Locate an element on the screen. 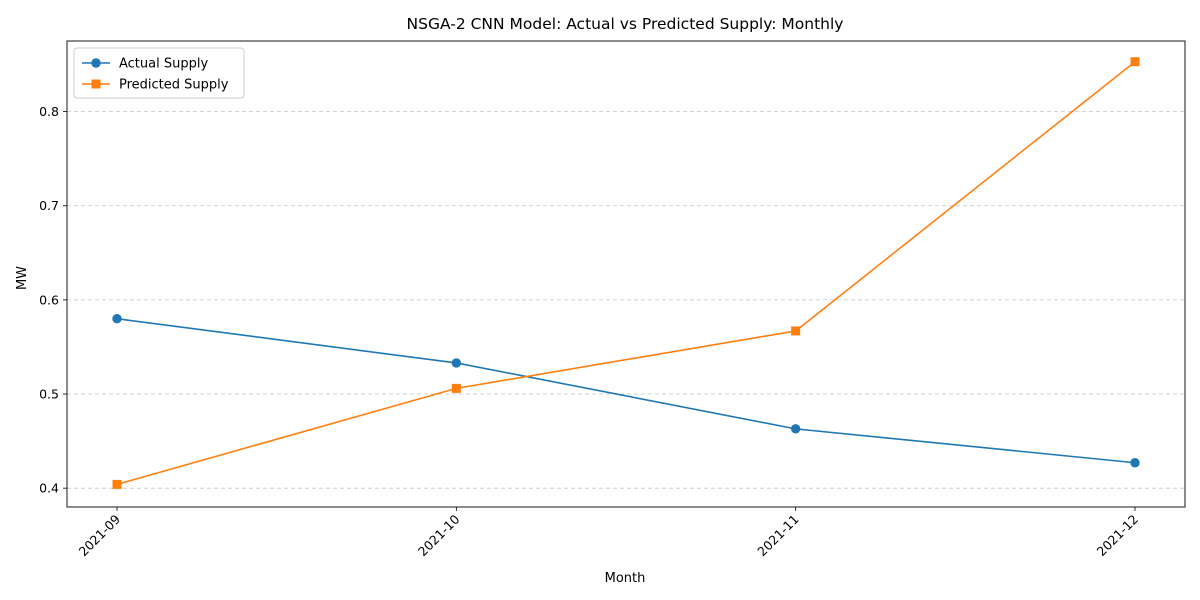 Image resolution: width=1200 pixels, height=600 pixels. y-axis-label: MW is located at coordinates (22, 278).